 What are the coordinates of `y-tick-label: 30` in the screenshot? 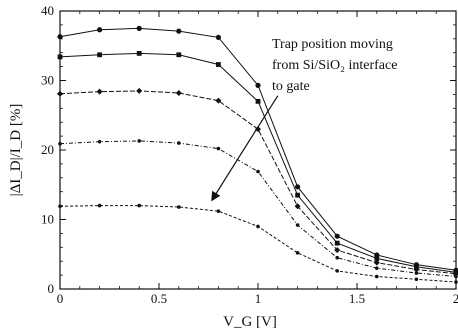 It's located at (47, 80).